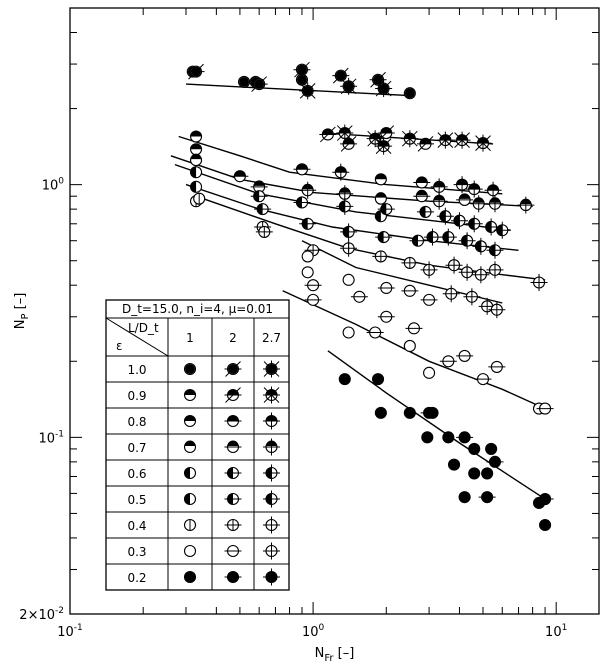  What do you see at coordinates (51, 437) in the screenshot?
I see `y-tick-label: 10⁻¹` at bounding box center [51, 437].